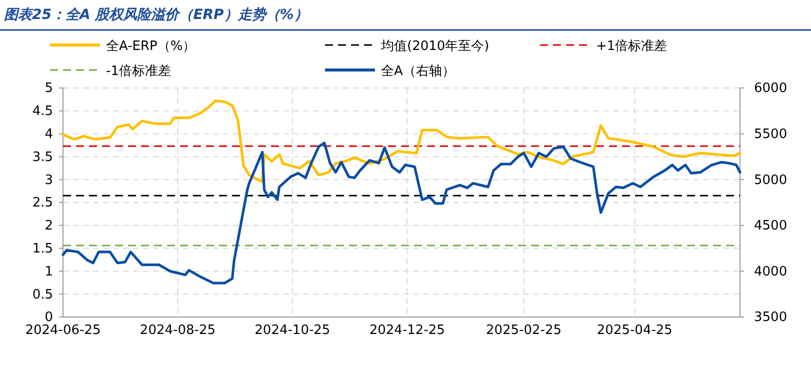 This screenshot has height=376, width=811. Describe the element at coordinates (48, 134) in the screenshot. I see `y-tick-label: 4` at that location.